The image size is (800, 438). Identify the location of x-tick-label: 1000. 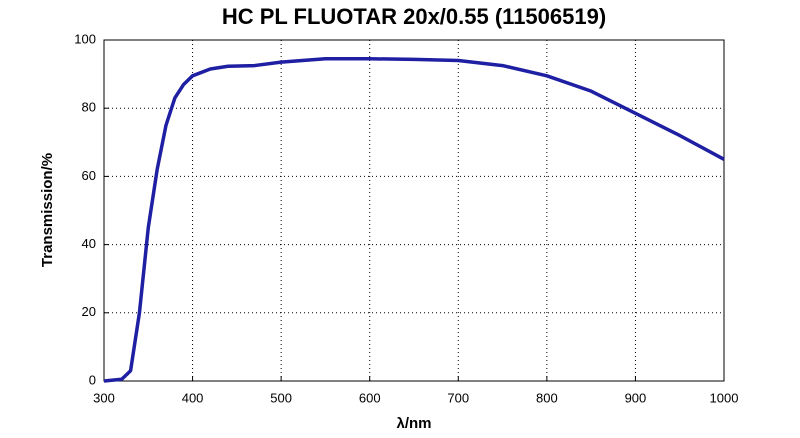
(724, 397).